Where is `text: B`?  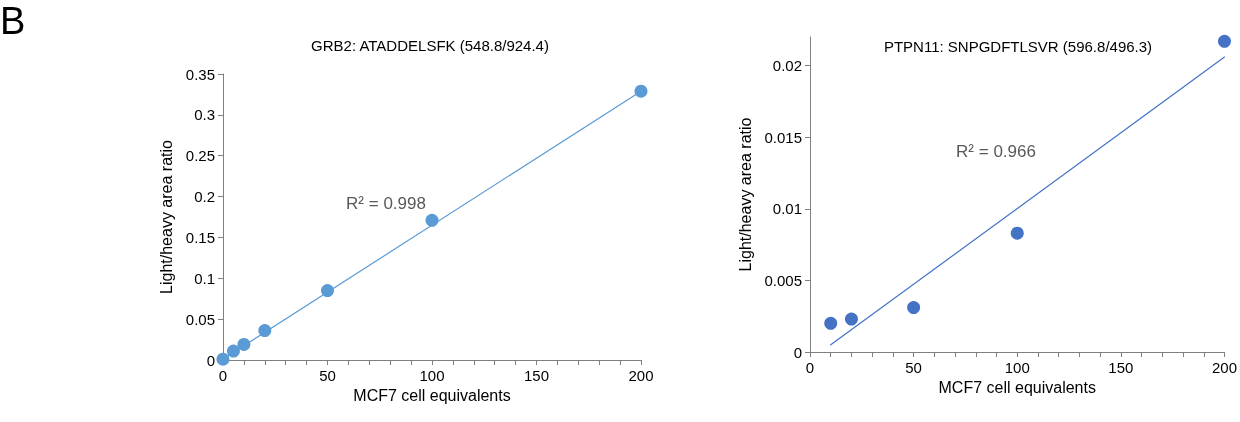
text: B is located at coordinates (13, 21).